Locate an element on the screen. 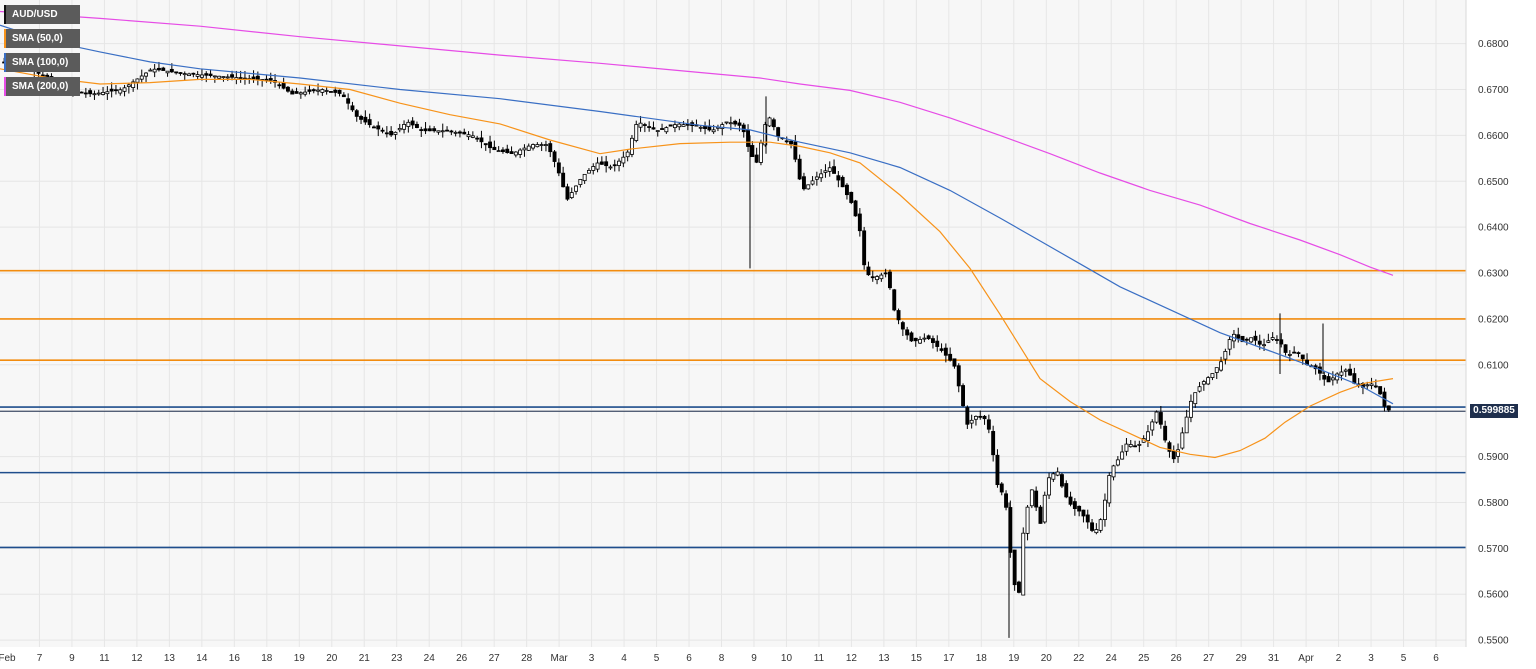  legend-item-sma200: SMA (200,0) is located at coordinates (42, 86).